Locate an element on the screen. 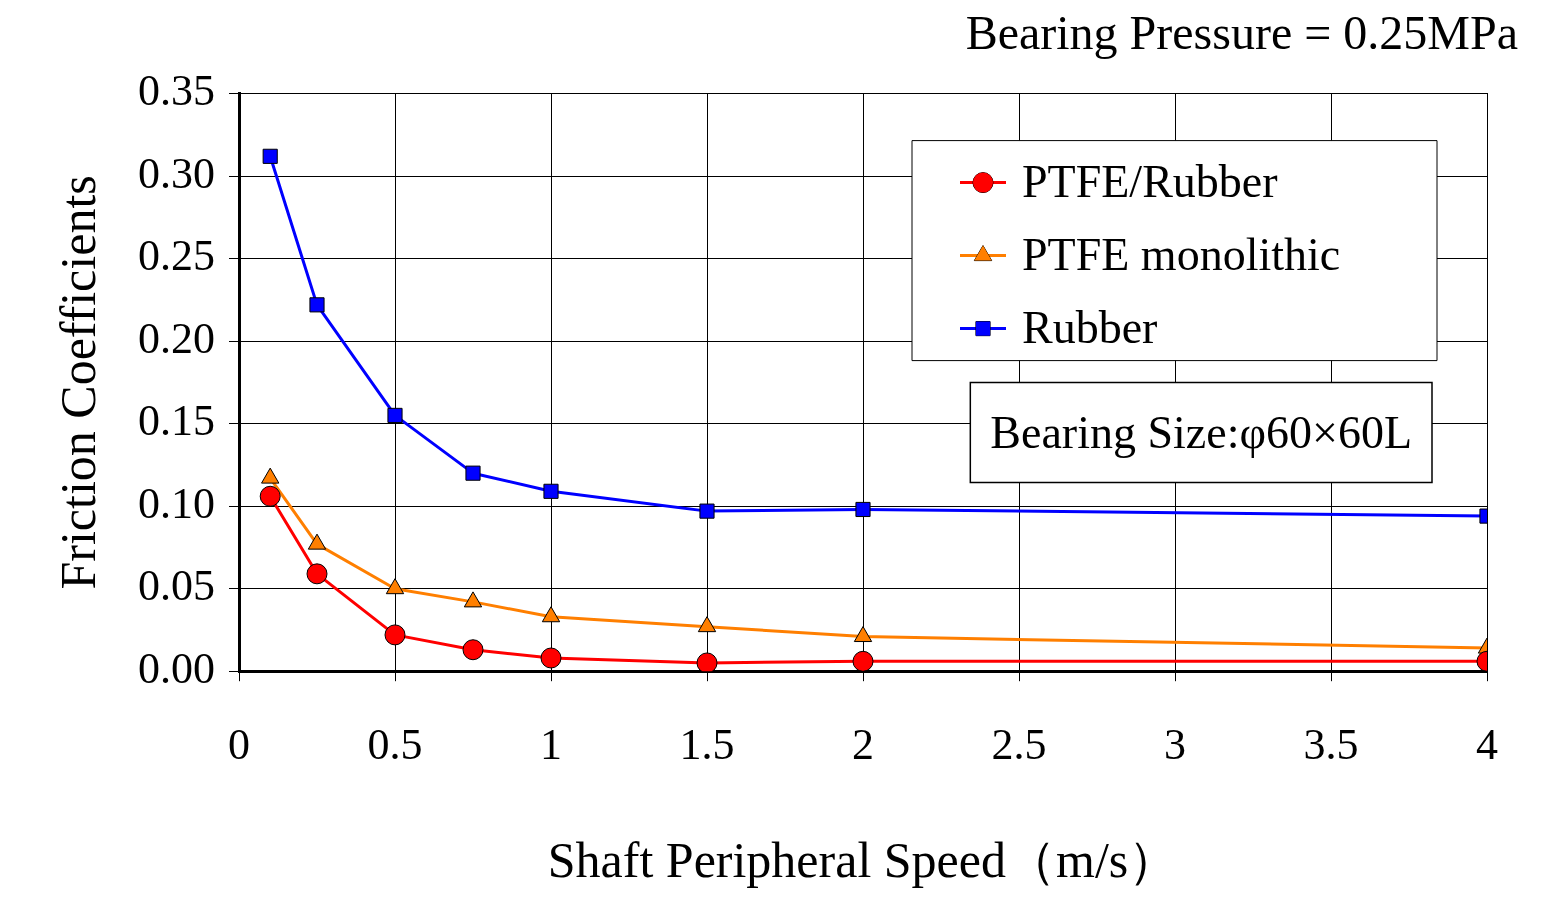 This screenshot has height=908, width=1549. y-tick-label: 0.15 is located at coordinates (176, 421).